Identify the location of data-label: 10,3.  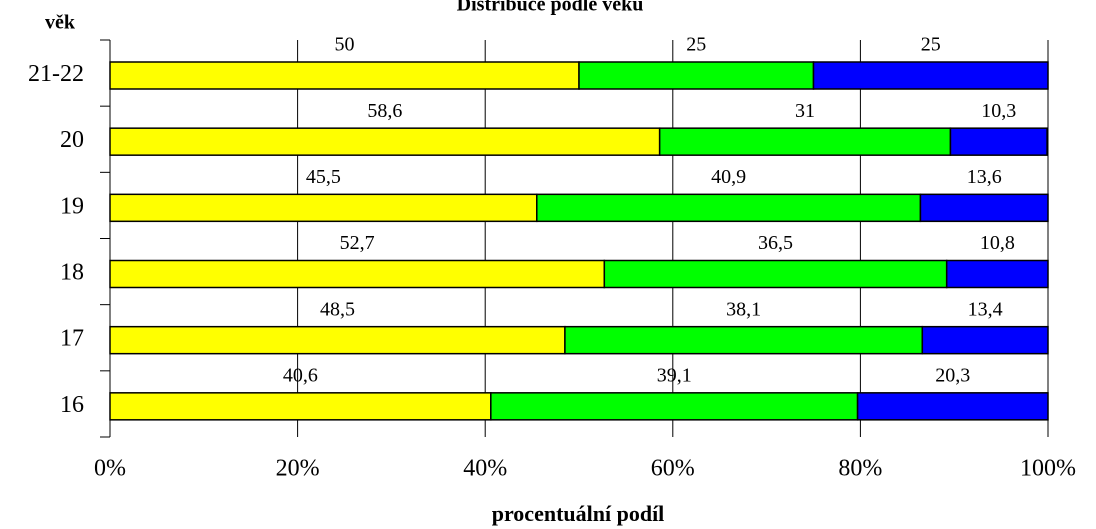
(998, 111).